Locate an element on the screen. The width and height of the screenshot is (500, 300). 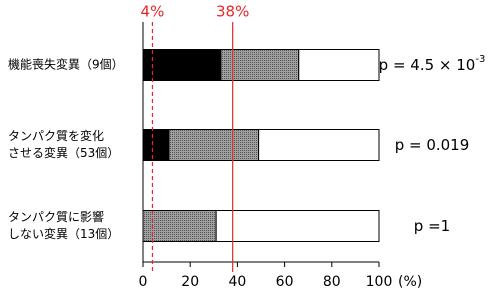
p-value: p = 4.5 × 10-3 is located at coordinates (432, 64).